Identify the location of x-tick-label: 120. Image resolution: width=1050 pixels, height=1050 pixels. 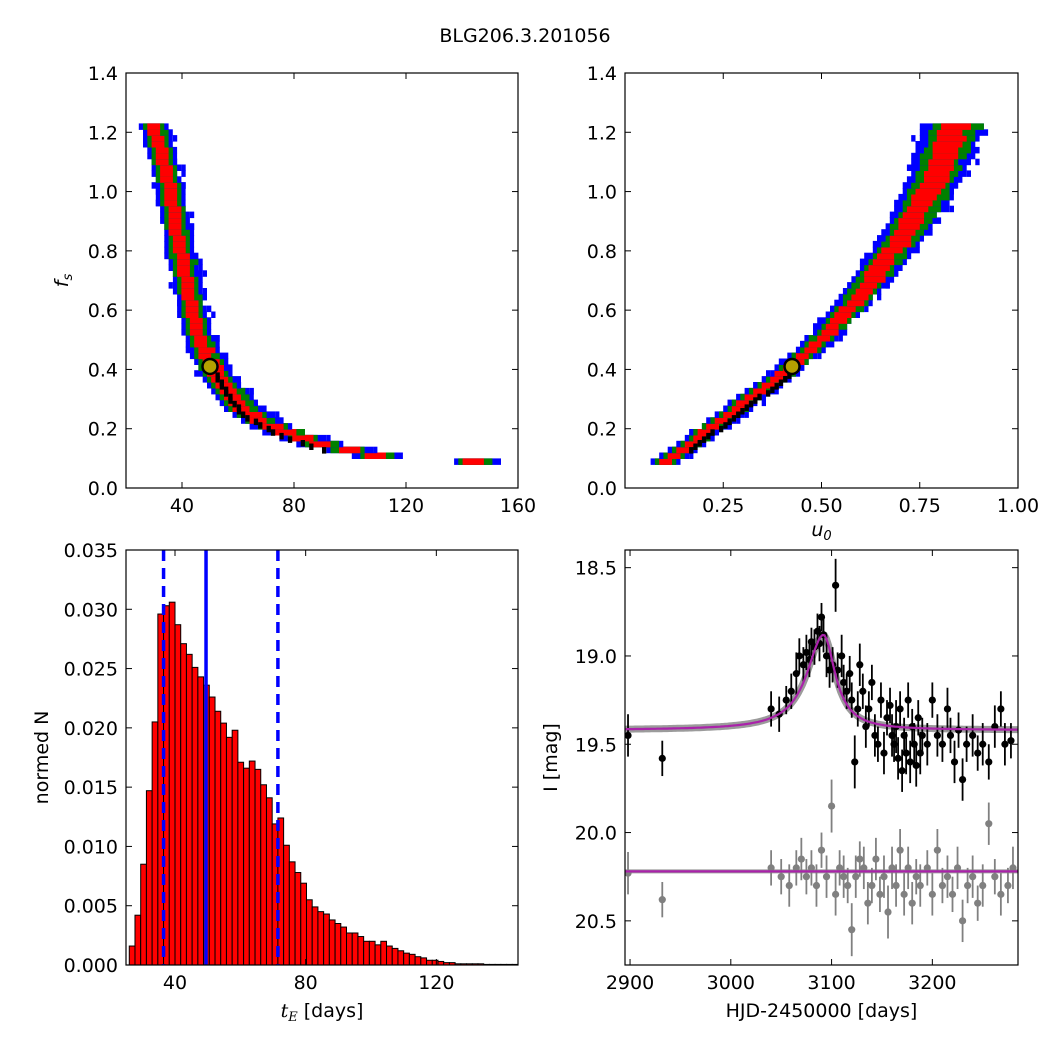
(436, 983).